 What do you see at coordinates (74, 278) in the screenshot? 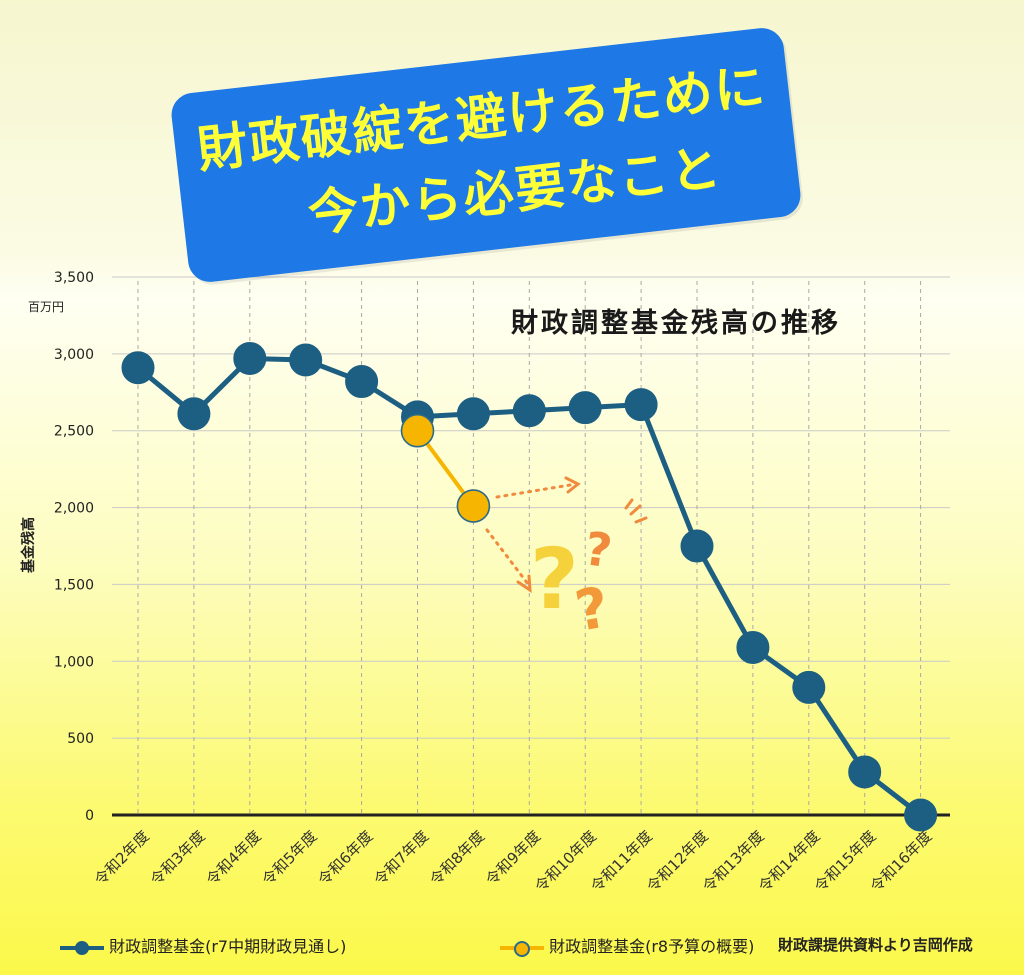
I see `y-tick-label: 3,500` at bounding box center [74, 278].